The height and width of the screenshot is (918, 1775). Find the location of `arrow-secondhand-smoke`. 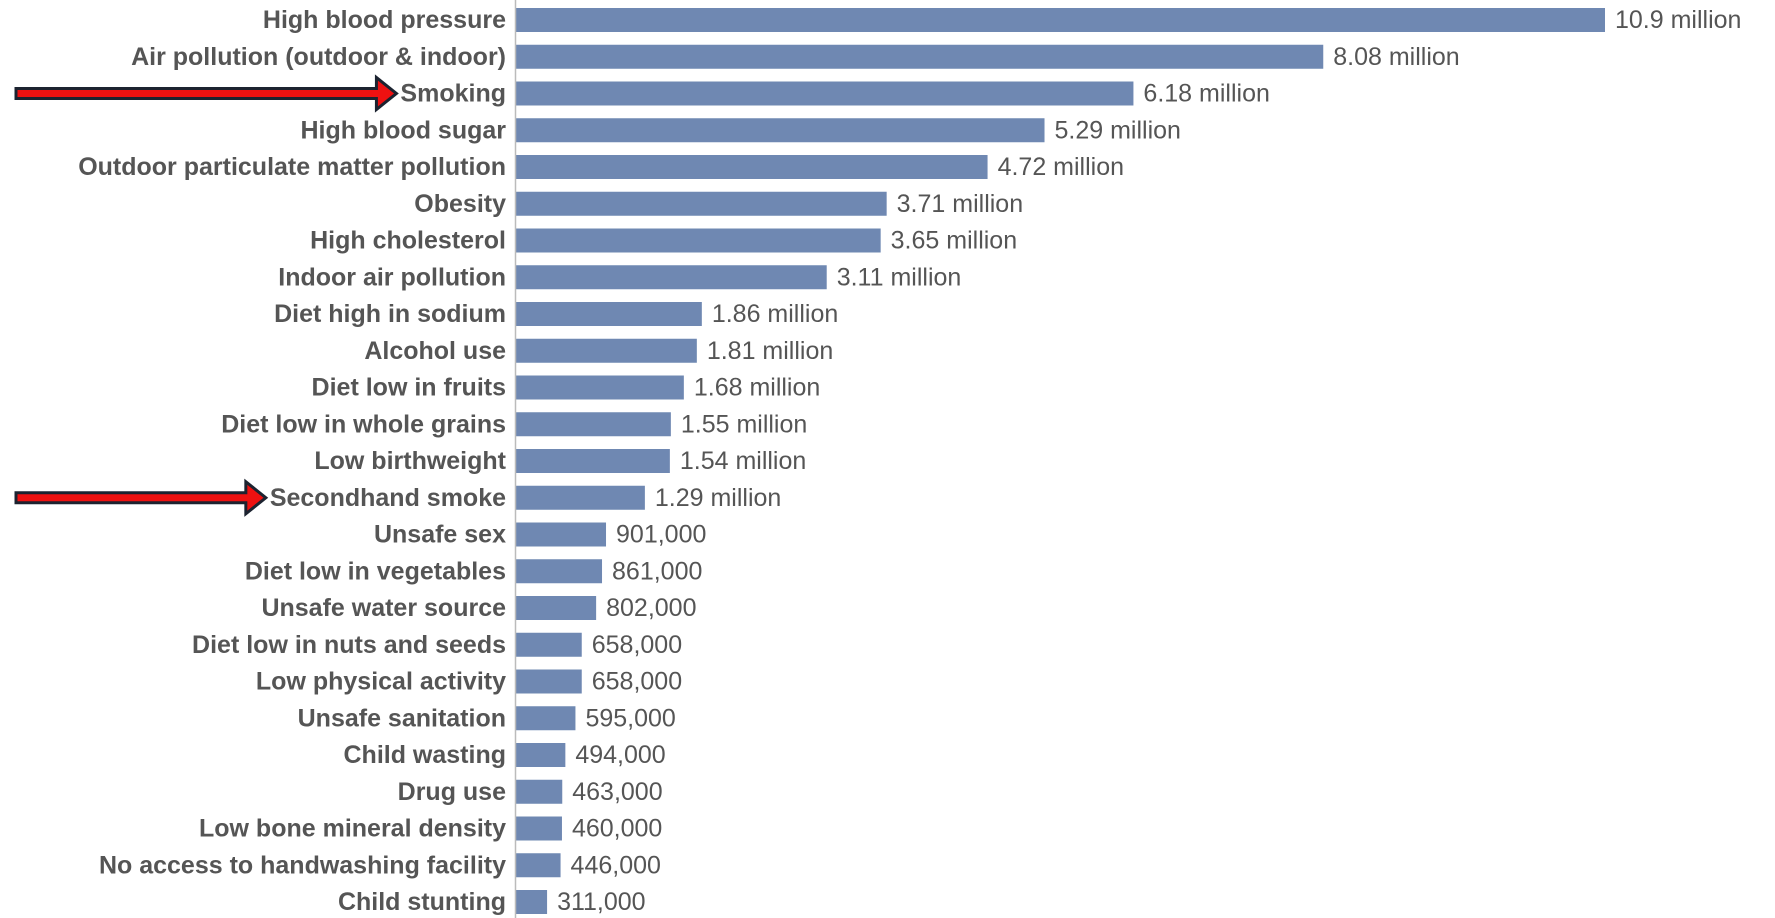

arrow-secondhand-smoke is located at coordinates (141, 497).